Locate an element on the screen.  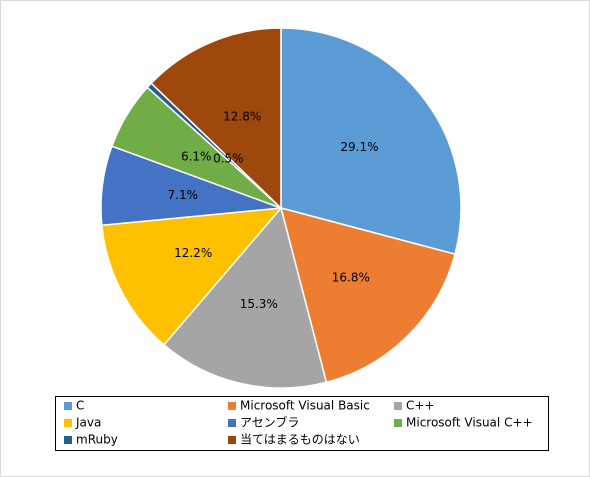
data-label: 29.1% is located at coordinates (359, 147).